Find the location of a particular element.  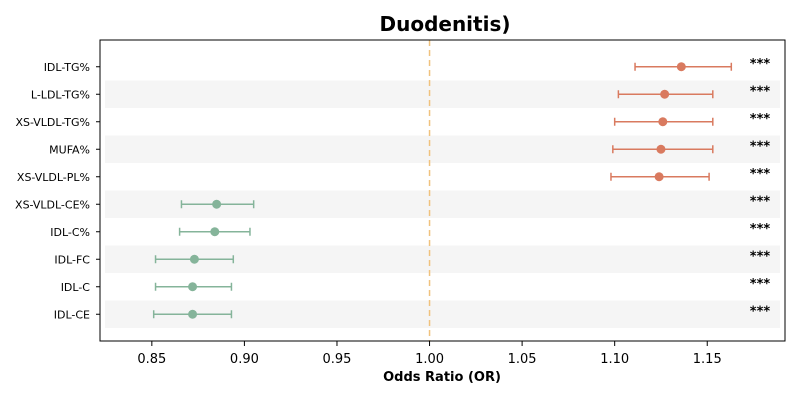

y-tick-label: L-LDL-TG% is located at coordinates (60, 94).